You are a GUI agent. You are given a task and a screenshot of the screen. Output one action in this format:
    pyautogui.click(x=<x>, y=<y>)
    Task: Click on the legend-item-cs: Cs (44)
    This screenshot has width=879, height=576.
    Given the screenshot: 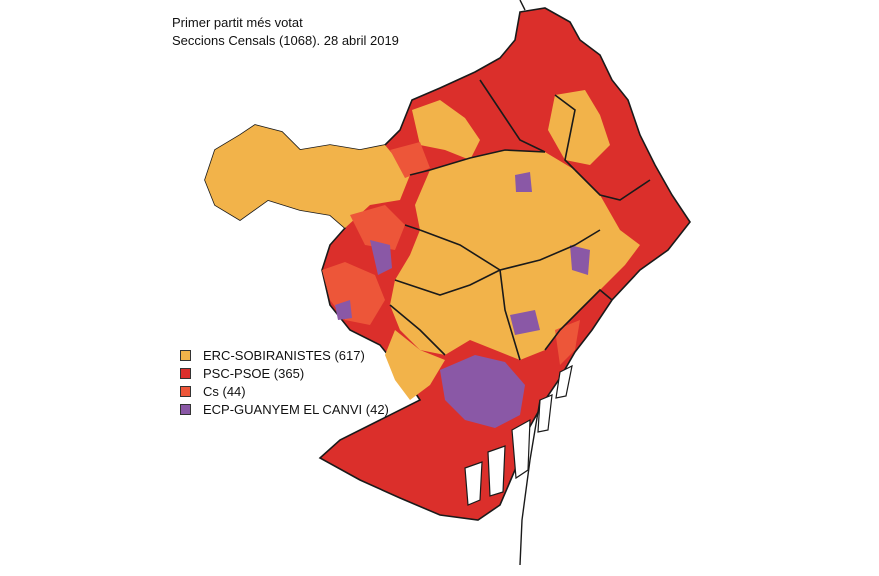 What is the action you would take?
    pyautogui.click(x=284, y=391)
    